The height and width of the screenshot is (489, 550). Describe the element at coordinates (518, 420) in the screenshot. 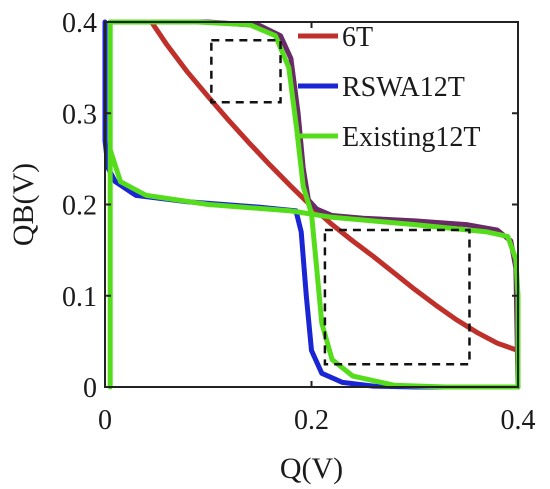

I see `x-tick-label: 0.4` at that location.